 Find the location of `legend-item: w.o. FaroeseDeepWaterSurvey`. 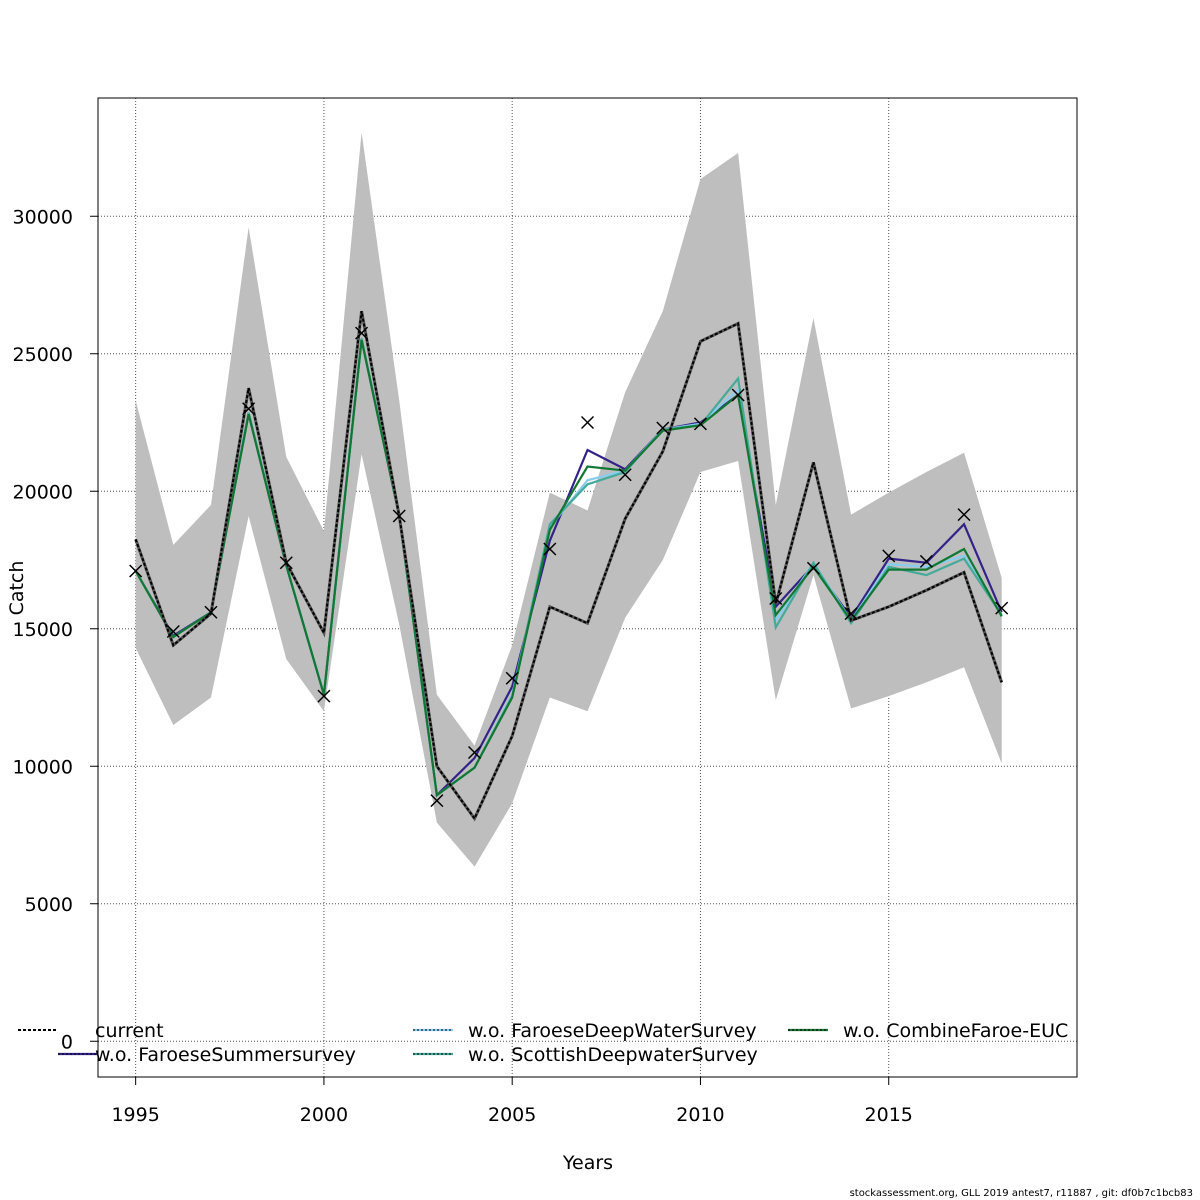

legend-item: w.o. FaroeseDeepWaterSurvey is located at coordinates (585, 1031).